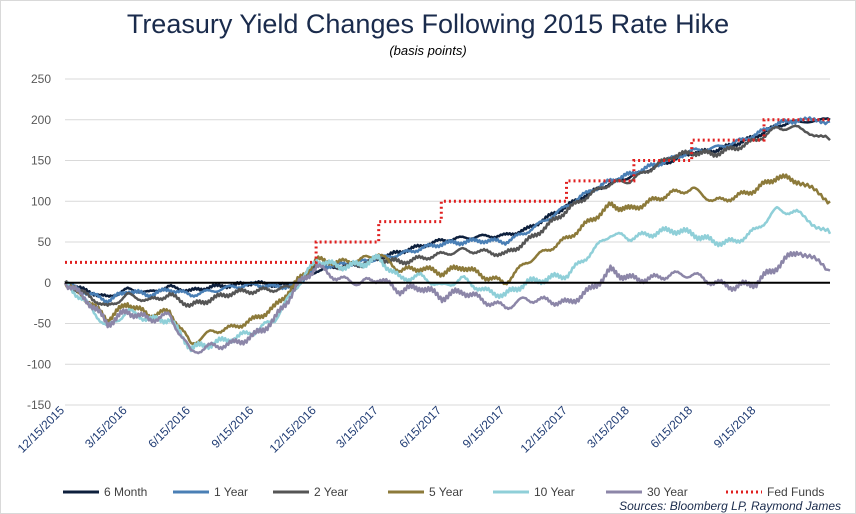 Image resolution: width=856 pixels, height=514 pixels. I want to click on legend-label: 5 Year, so click(446, 492).